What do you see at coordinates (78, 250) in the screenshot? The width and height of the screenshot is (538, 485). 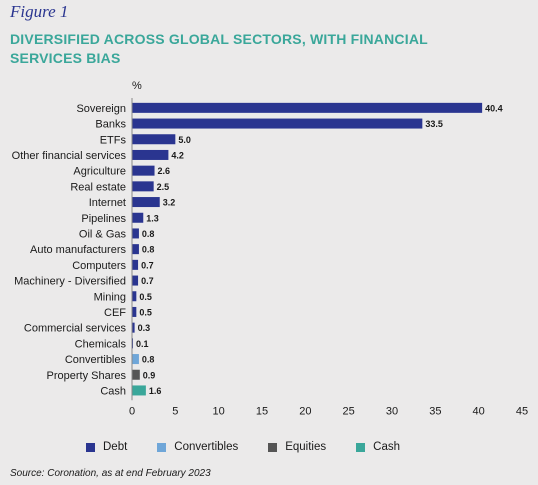 I see `category-label: Auto manufacturers` at bounding box center [78, 250].